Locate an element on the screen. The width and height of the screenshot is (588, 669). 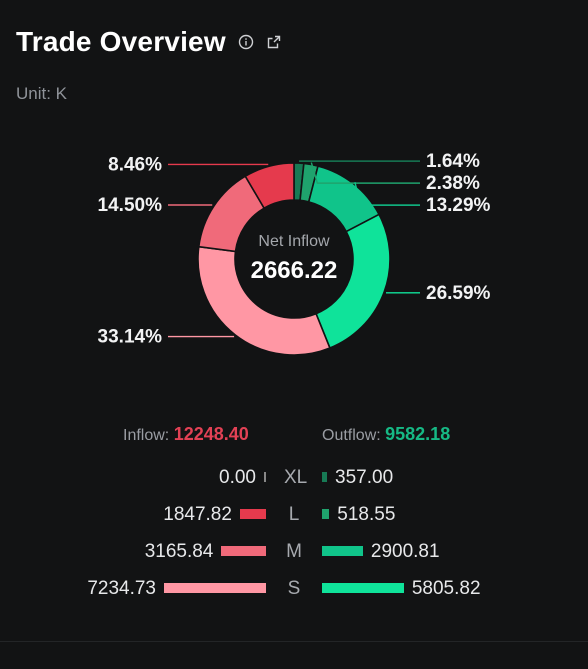
outflow-total: 9582.18 is located at coordinates (418, 434).